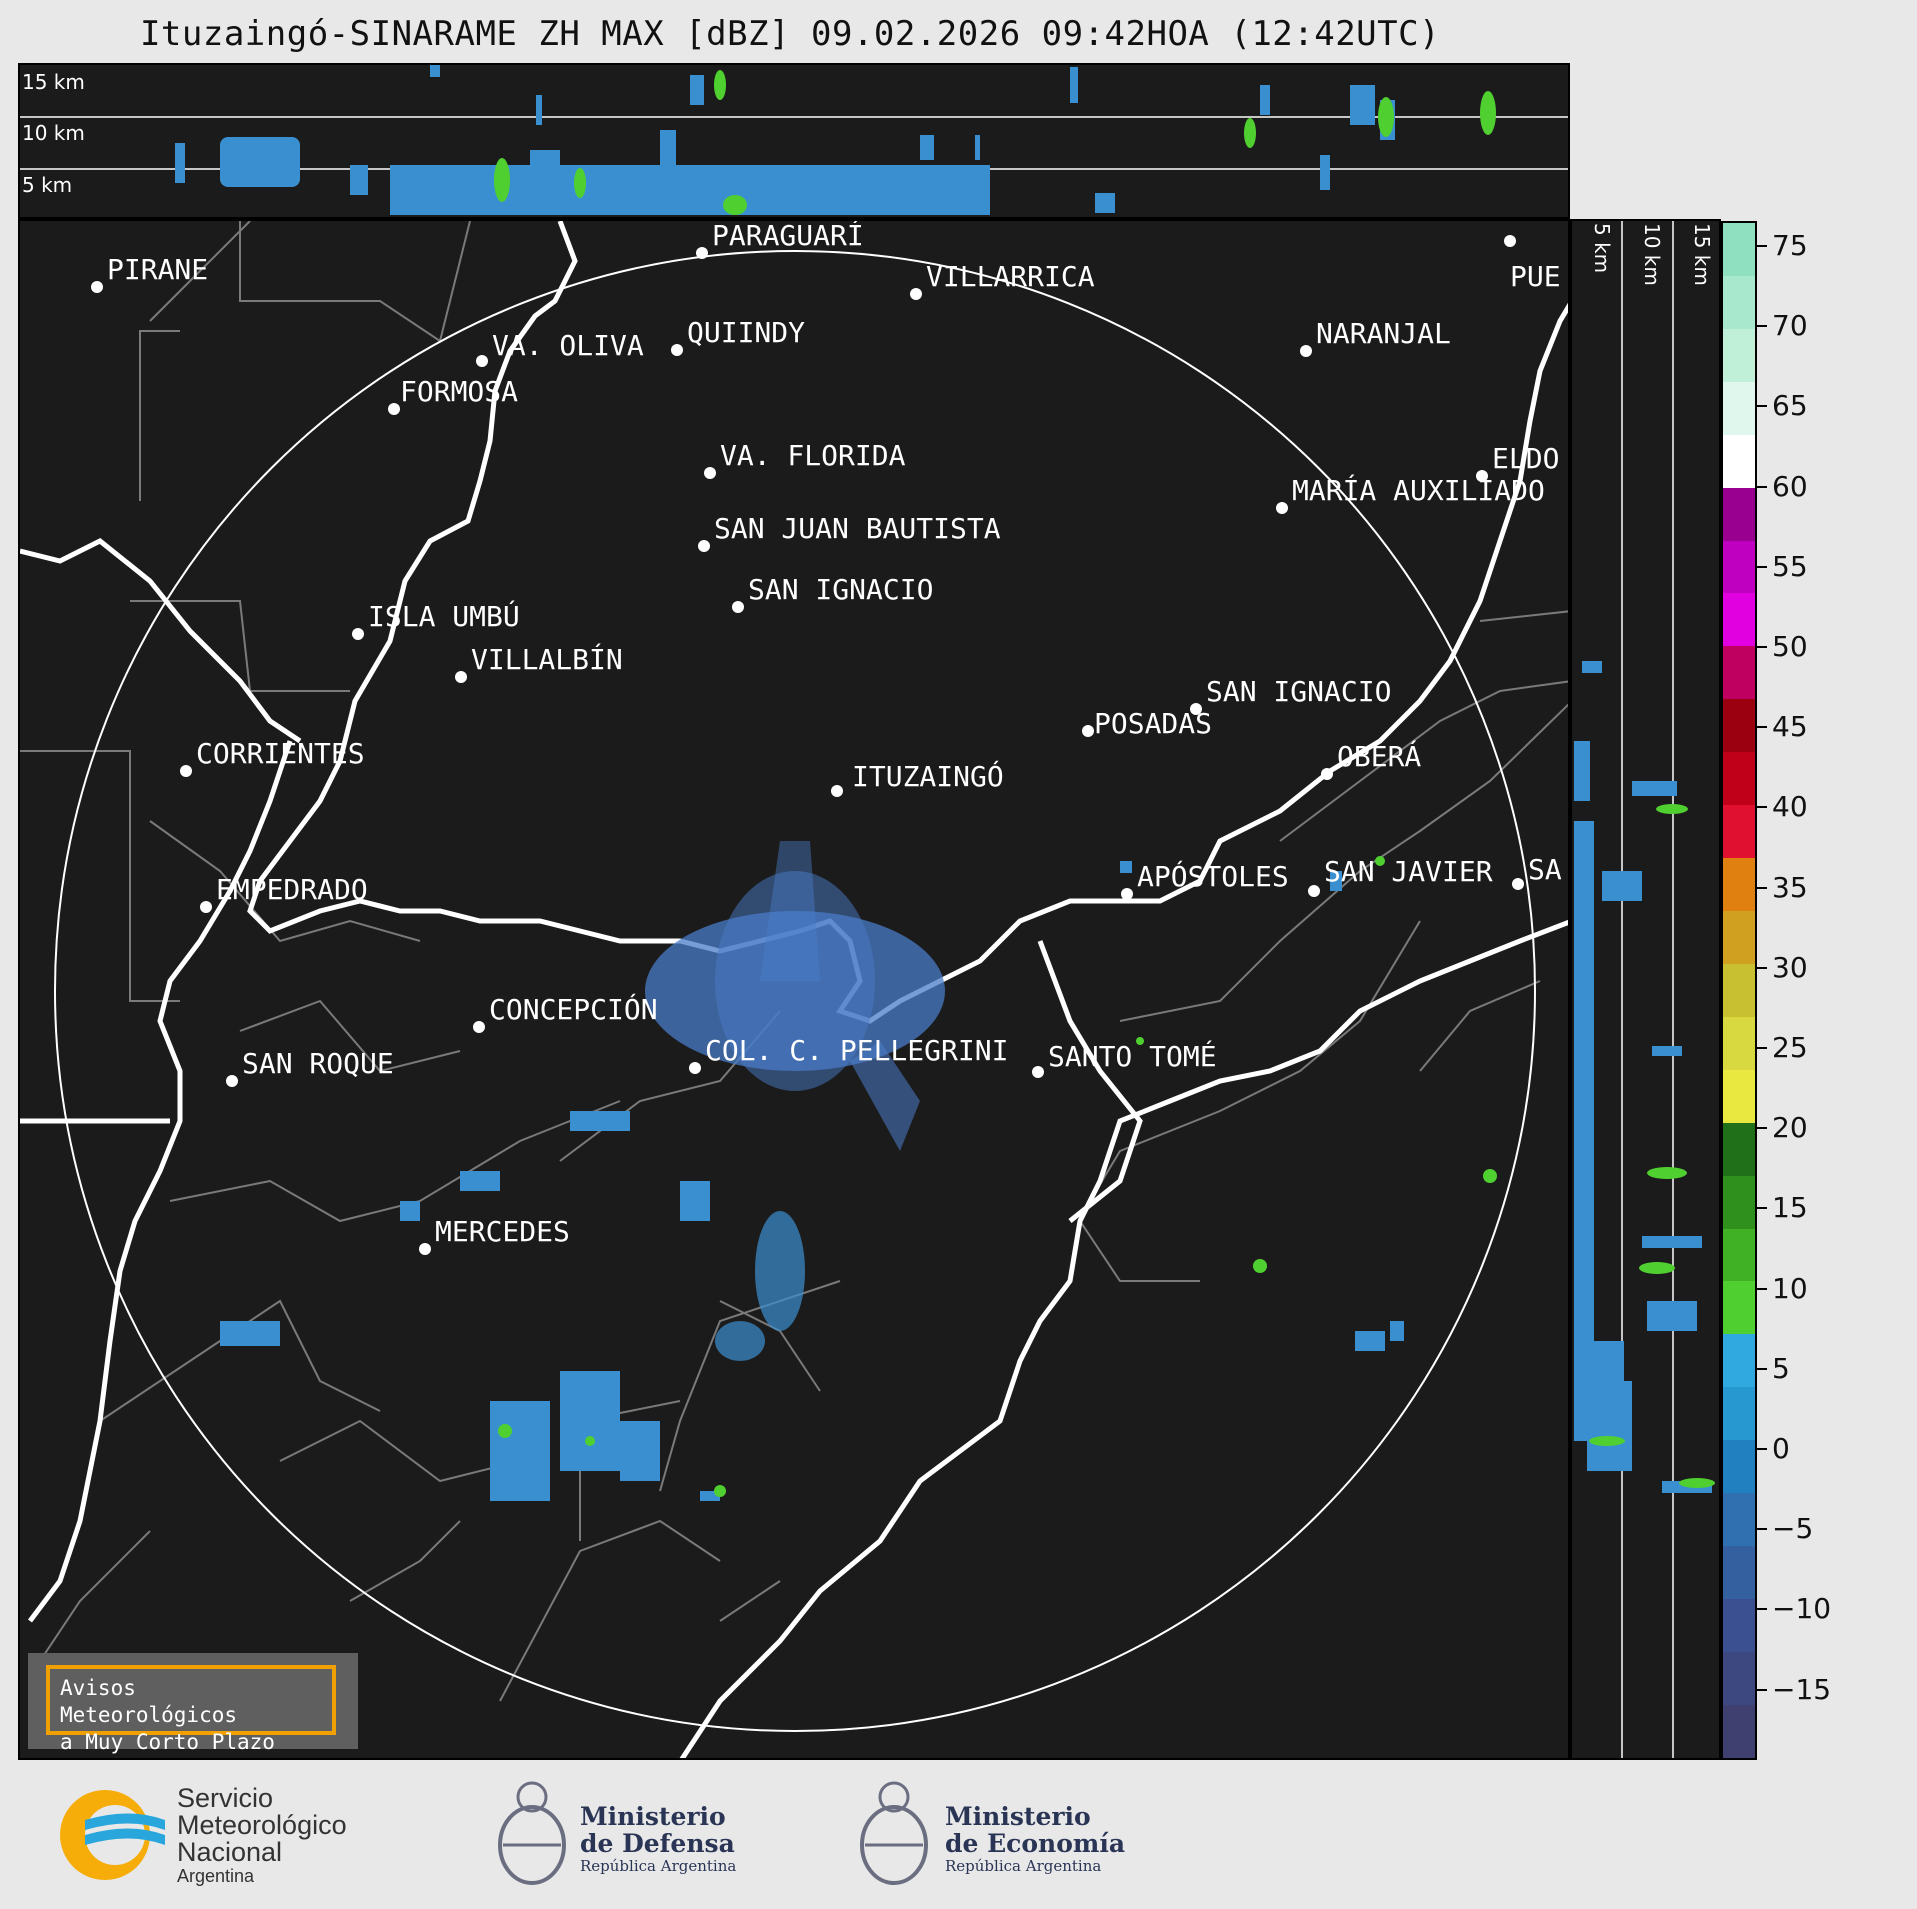 The height and width of the screenshot is (1909, 1917). Describe the element at coordinates (318, 1063) in the screenshot. I see `place-label: SAN ROQUE` at that location.